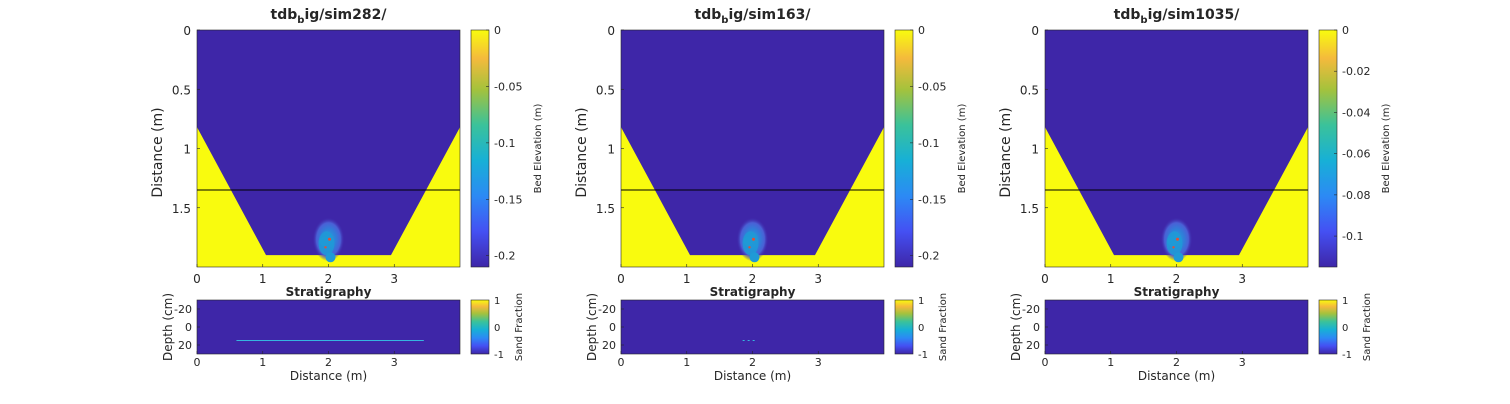 The width and height of the screenshot is (1510, 404). Describe the element at coordinates (753, 16) in the screenshot. I see `plot-title: tdbbig/sim163/` at that location.